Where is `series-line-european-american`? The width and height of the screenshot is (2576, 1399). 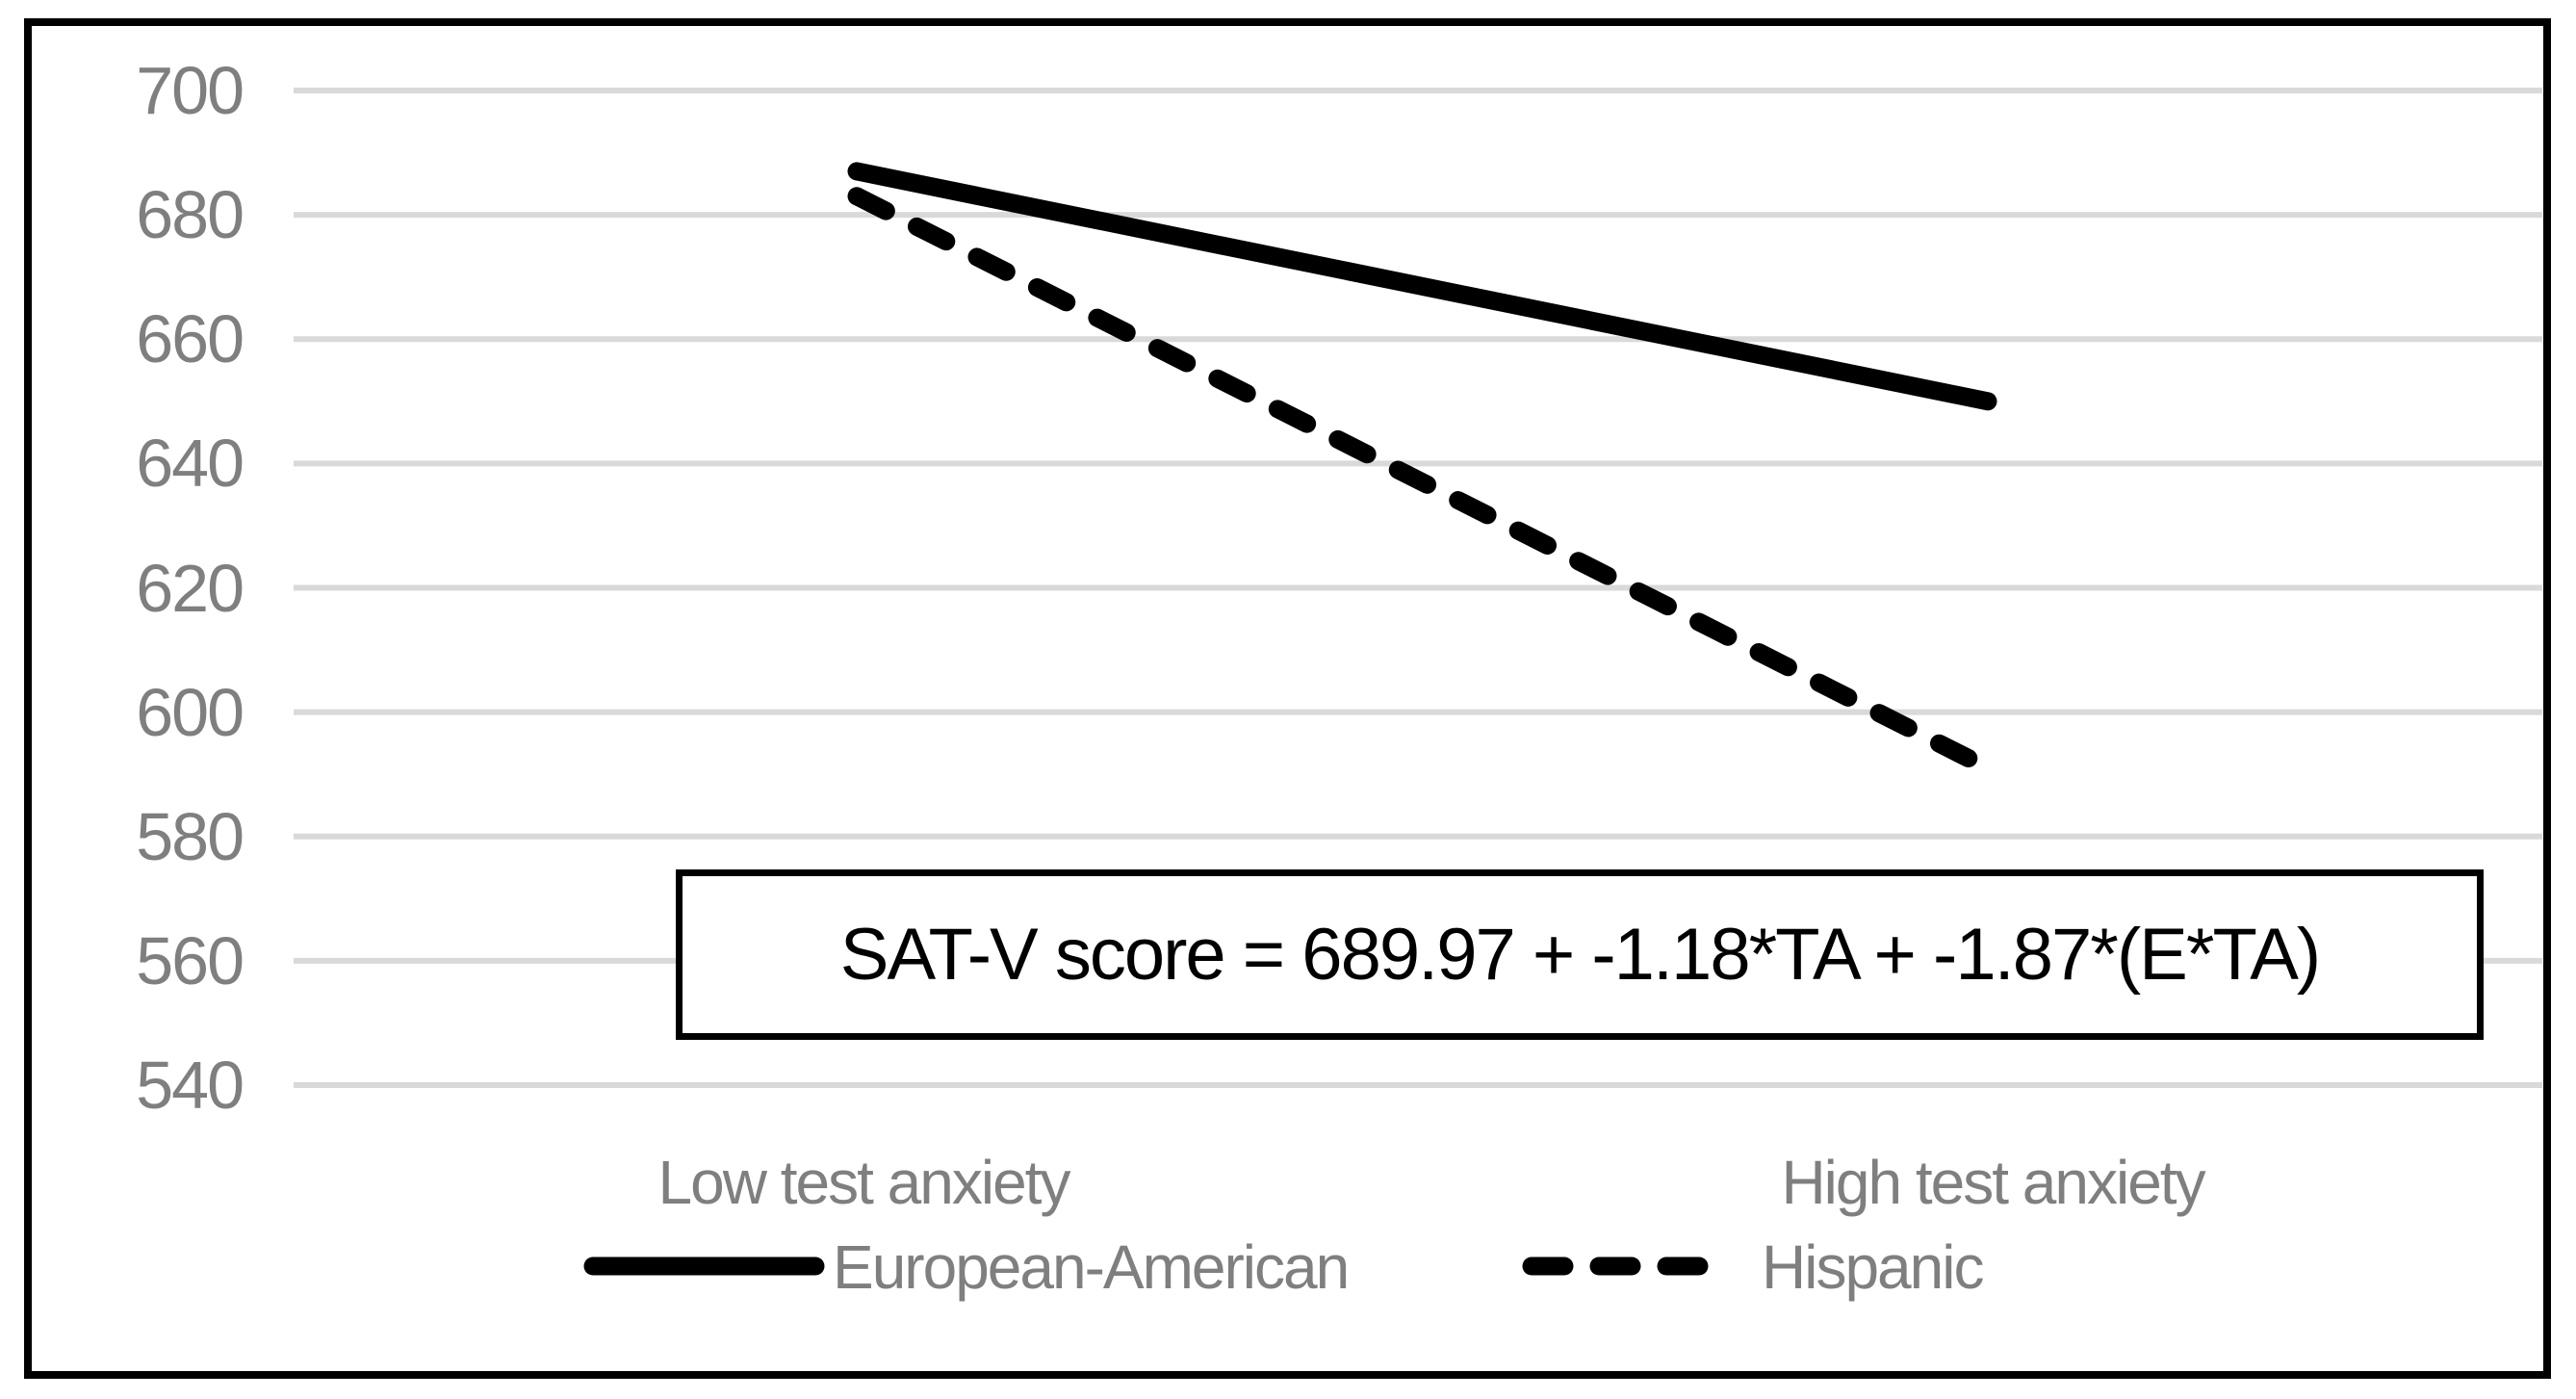
series-line-european-american is located at coordinates (1422, 286).